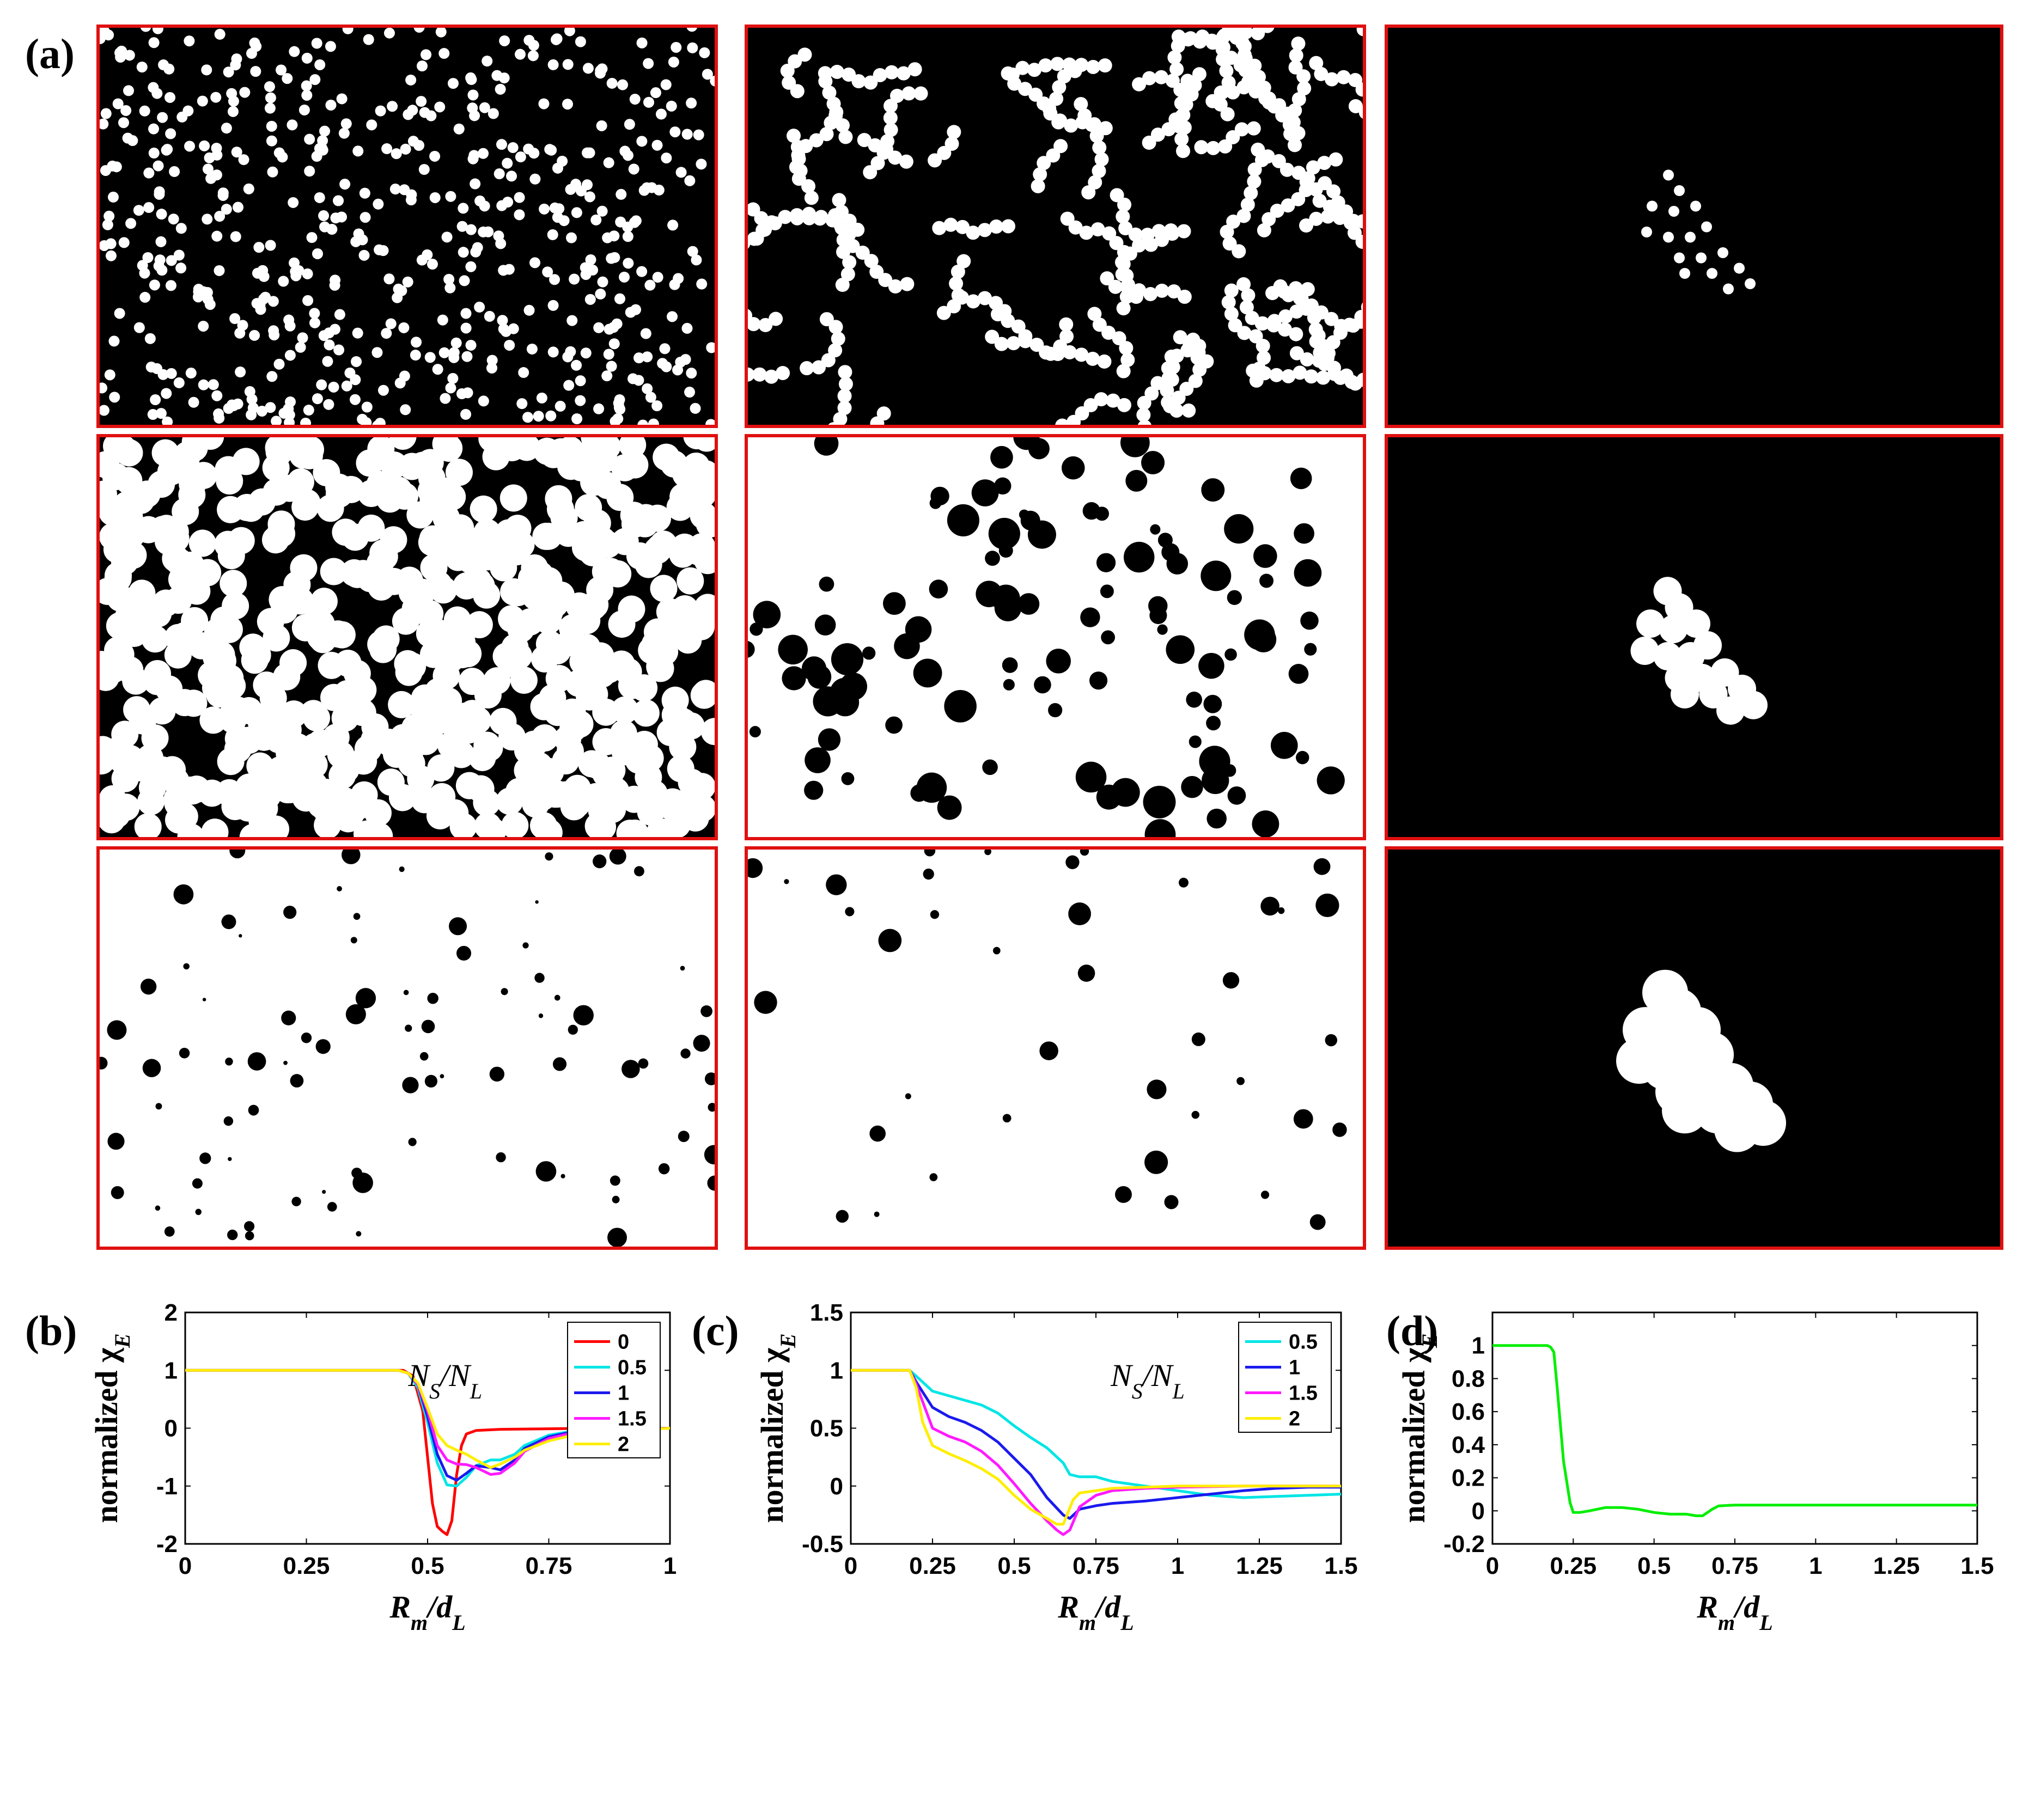 This screenshot has height=1820, width=2023. What do you see at coordinates (1469, 1445) in the screenshot?
I see `y-tick-label: 0.4` at bounding box center [1469, 1445].